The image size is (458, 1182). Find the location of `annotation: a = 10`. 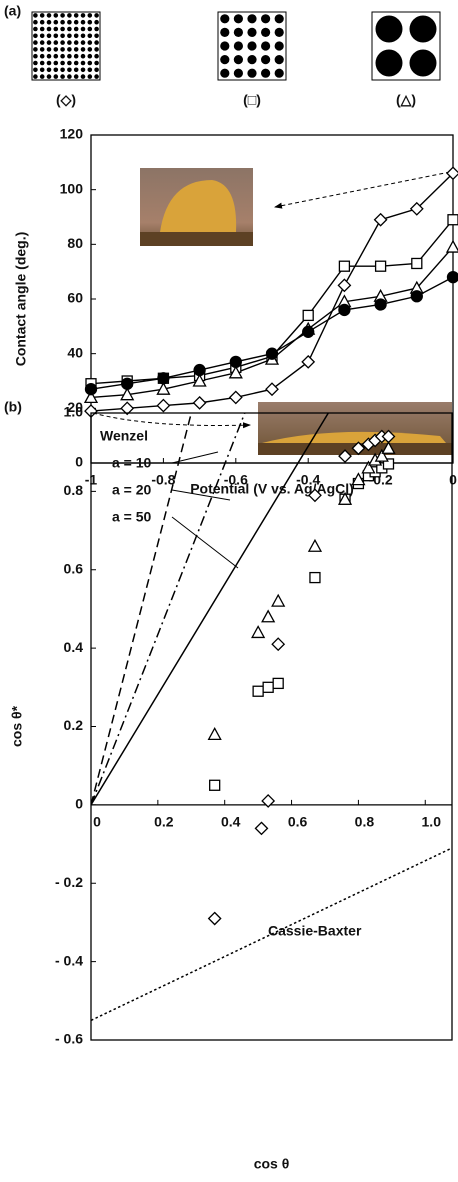

annotation: a = 10 is located at coordinates (132, 463).